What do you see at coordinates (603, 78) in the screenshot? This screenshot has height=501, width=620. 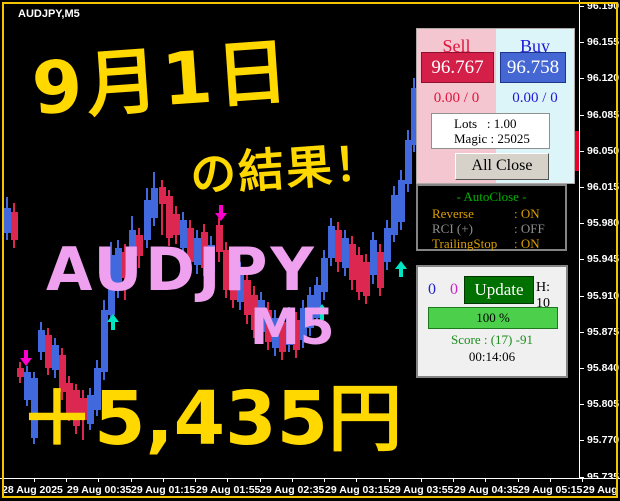 I see `price-axis-label: 96.120` at bounding box center [603, 78].